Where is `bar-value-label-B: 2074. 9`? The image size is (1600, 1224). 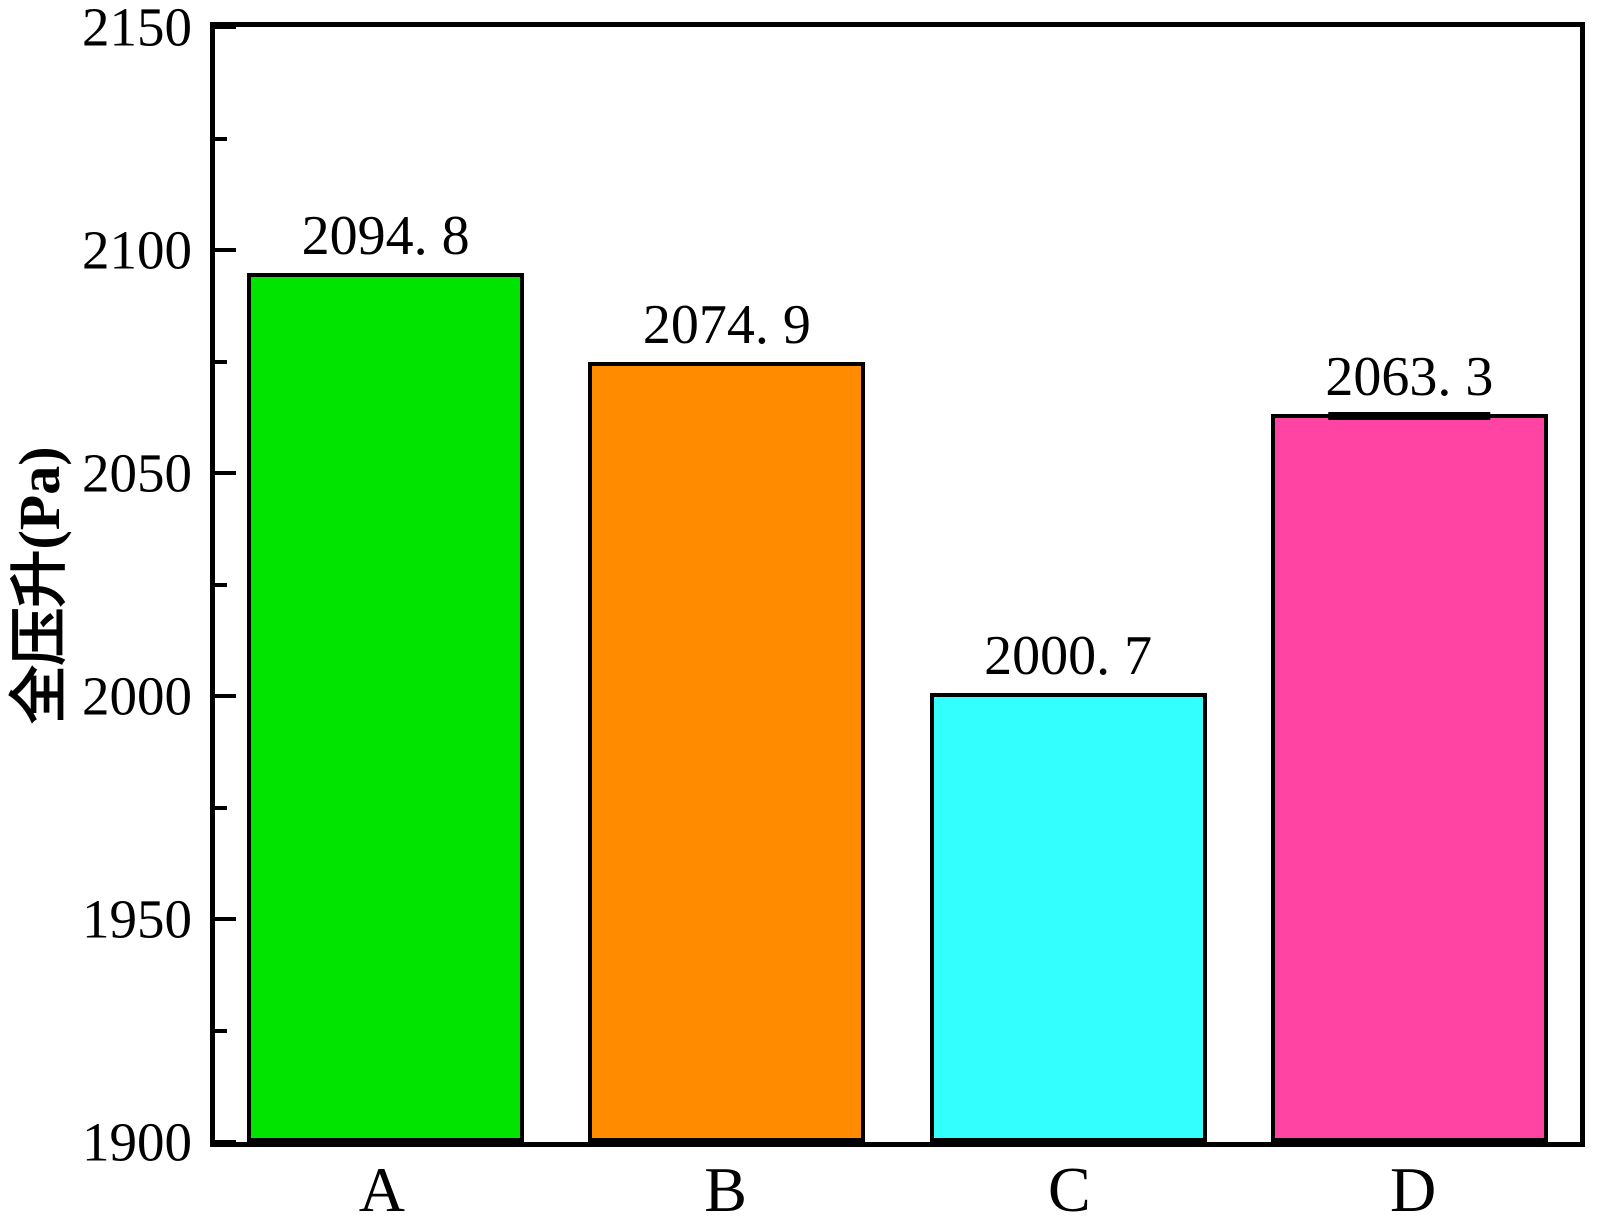 bar-value-label-B: 2074. 9 is located at coordinates (726, 324).